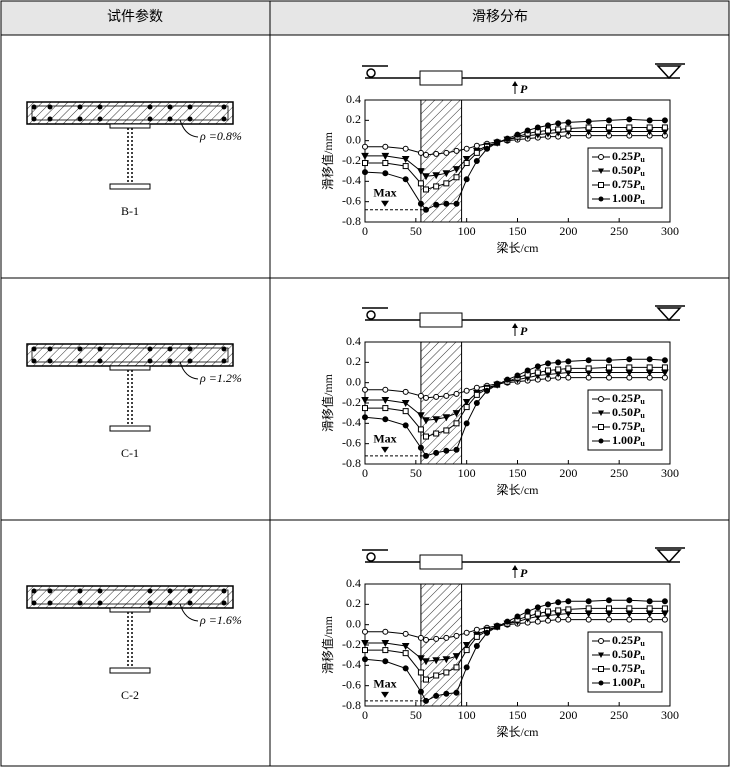 The height and width of the screenshot is (769, 730). I want to click on x-tick-label: 300, so click(670, 473).